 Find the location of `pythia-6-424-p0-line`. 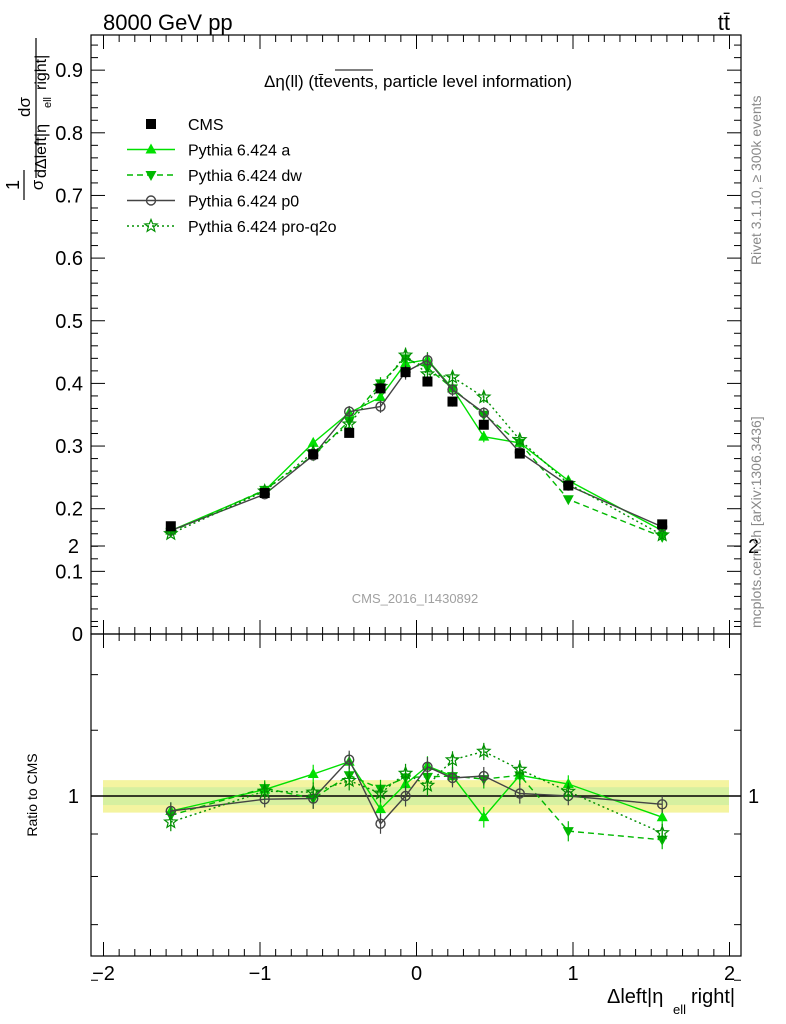

pythia-6-424-p0-line is located at coordinates (416, 445).